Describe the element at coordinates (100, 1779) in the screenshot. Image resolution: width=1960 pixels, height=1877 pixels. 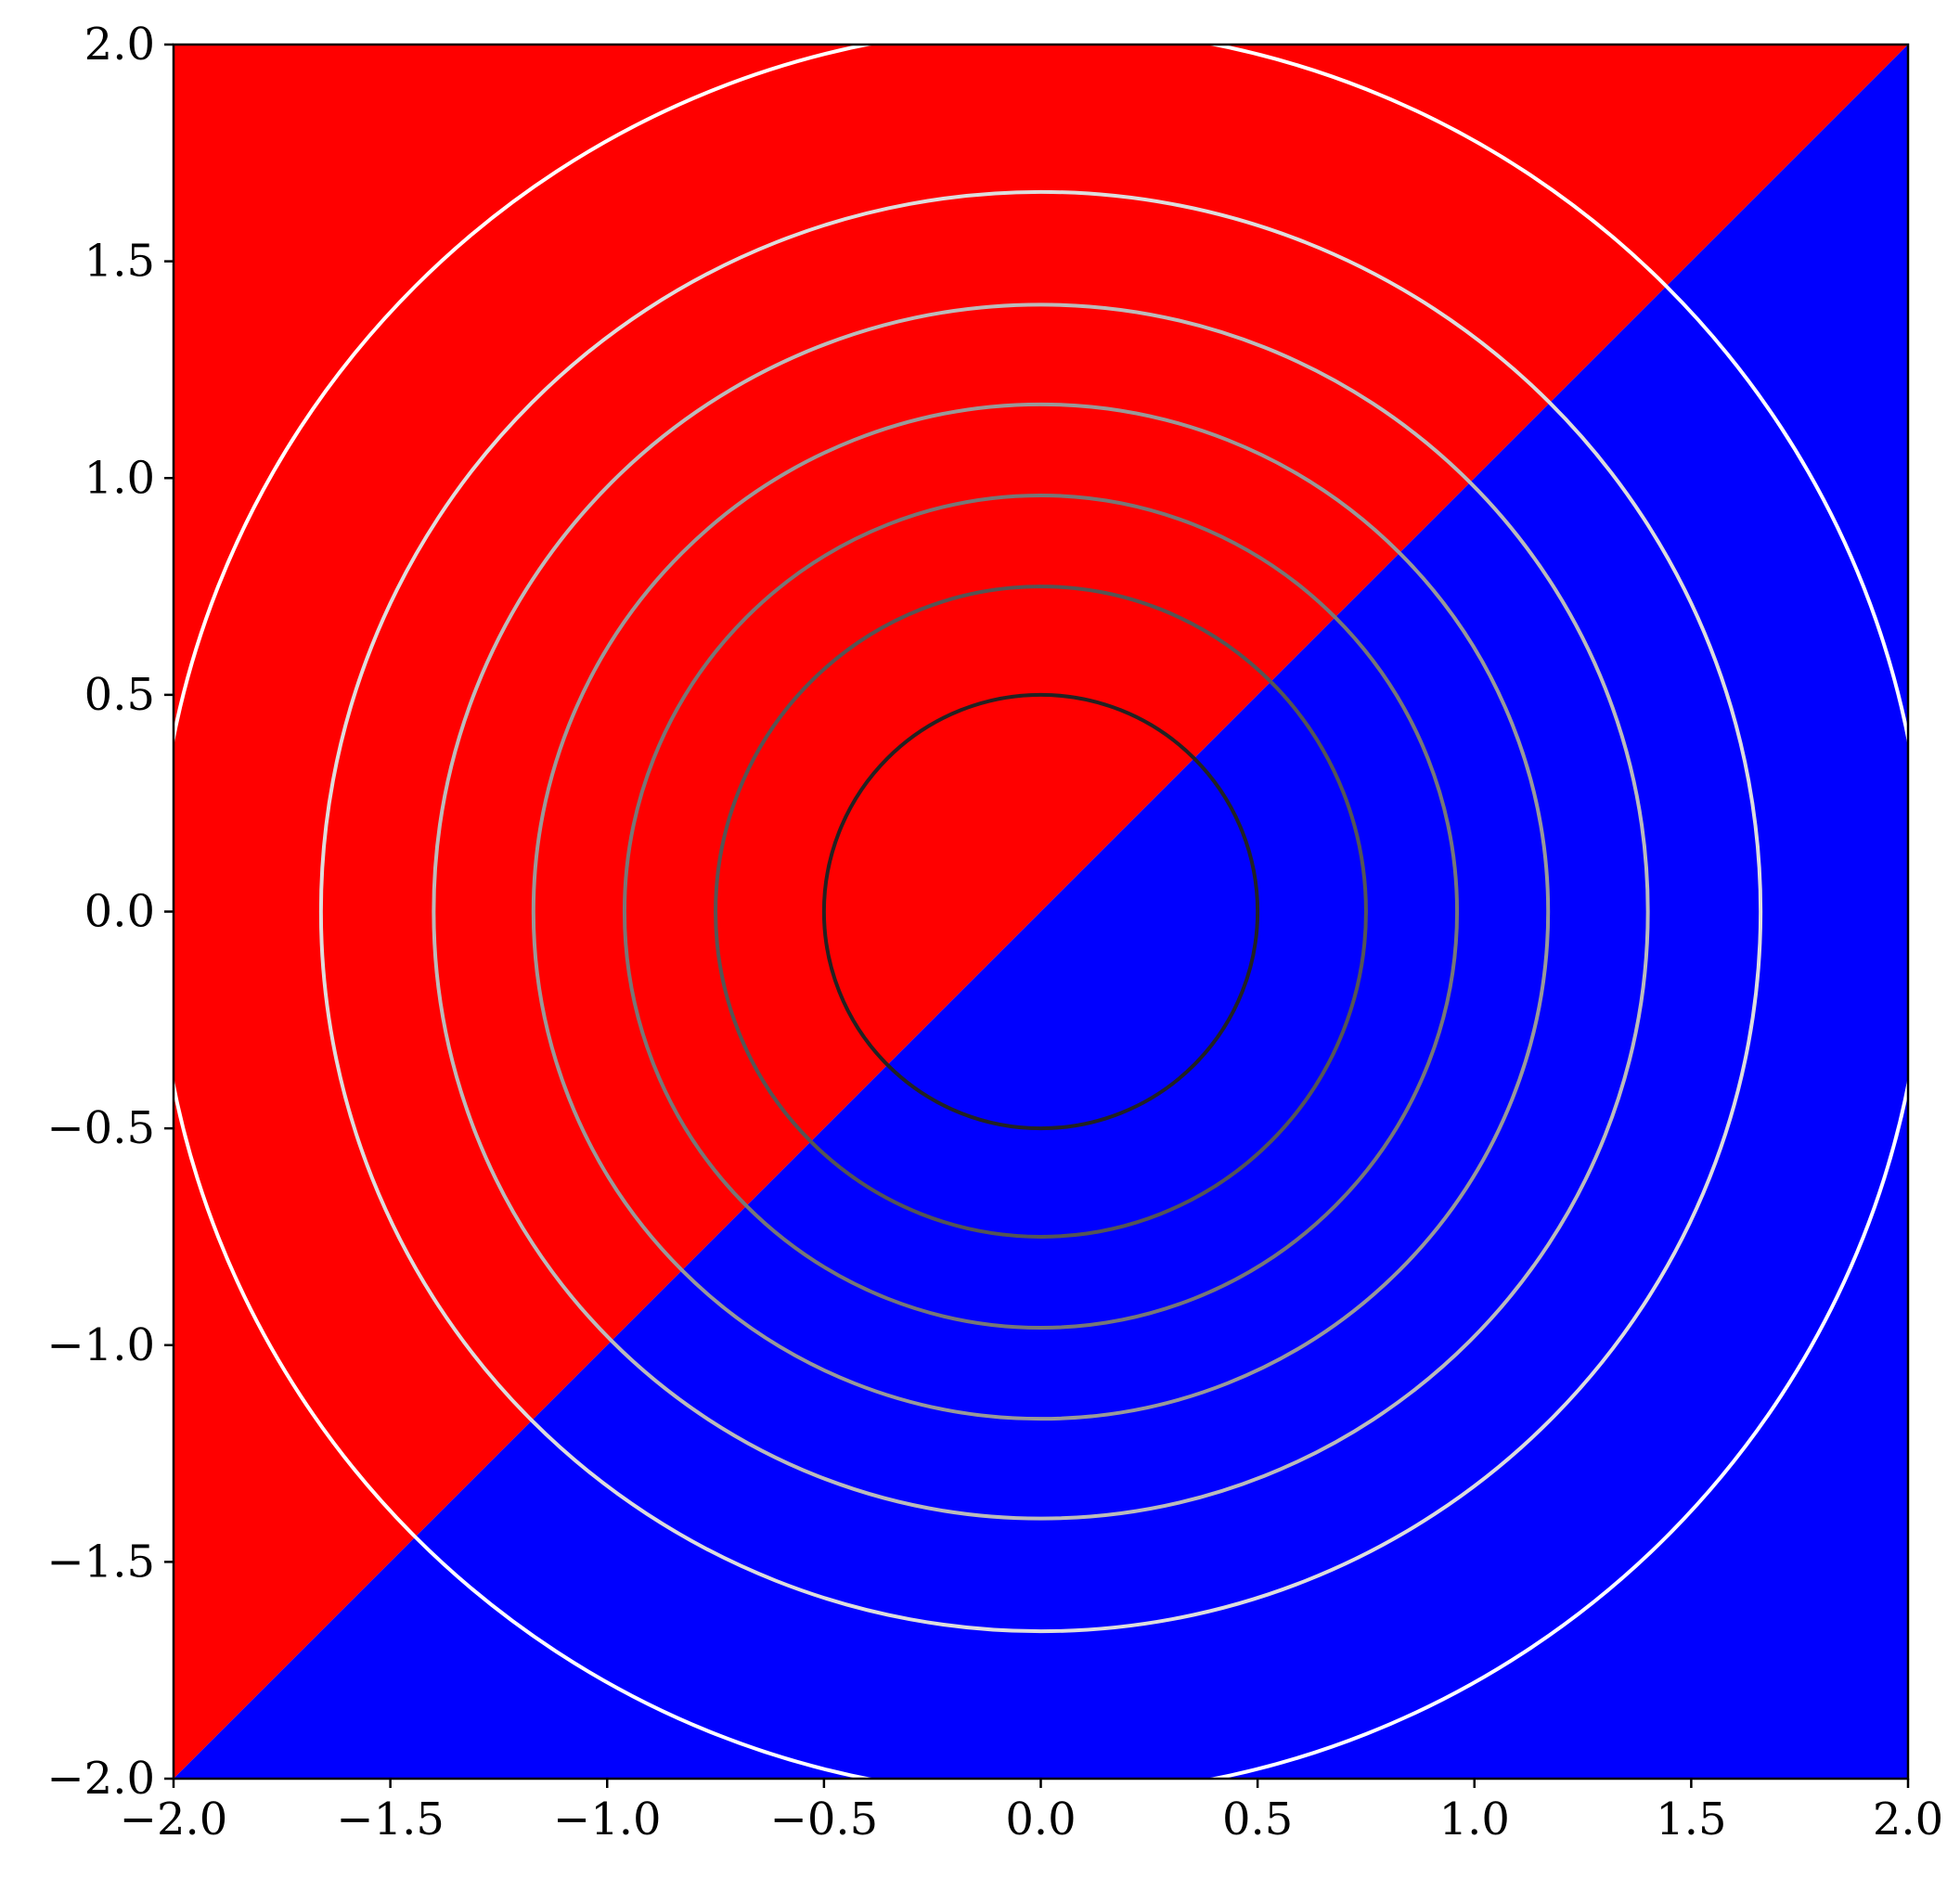
I see `y-tick-label: −2.0` at that location.